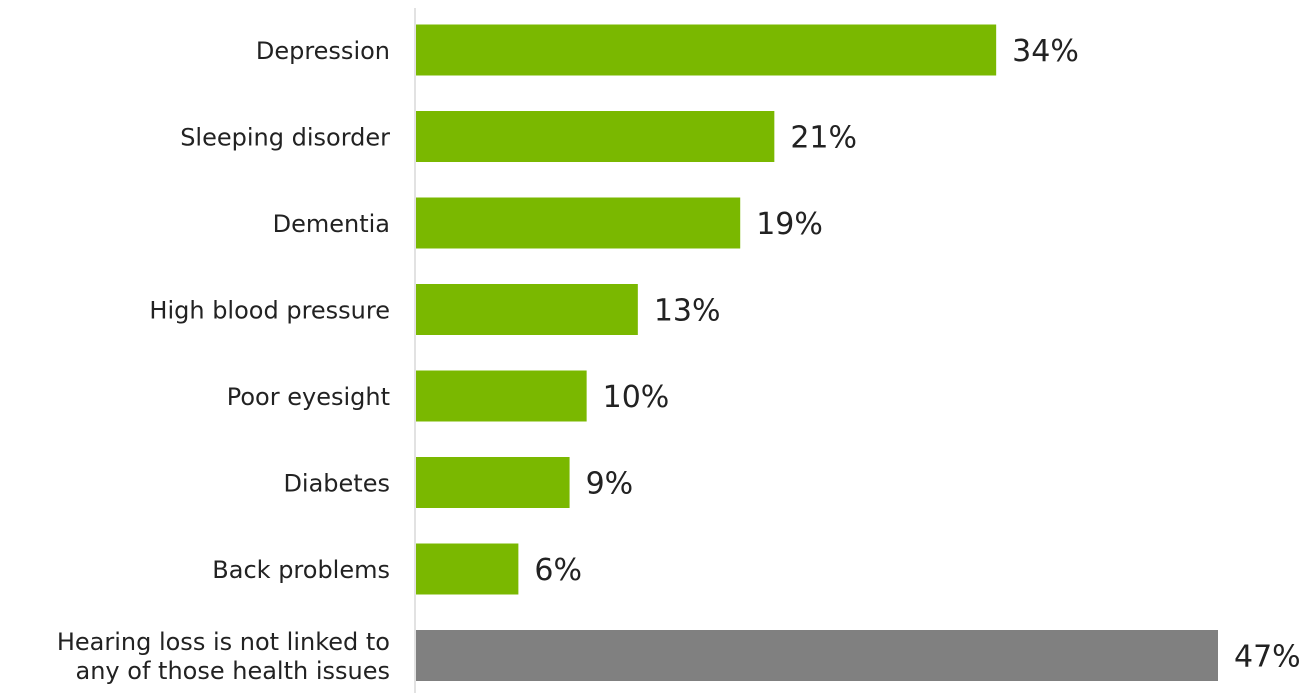 Image resolution: width=1313 pixels, height=693 pixels. I want to click on category-label-2: Dementia, so click(331, 224).